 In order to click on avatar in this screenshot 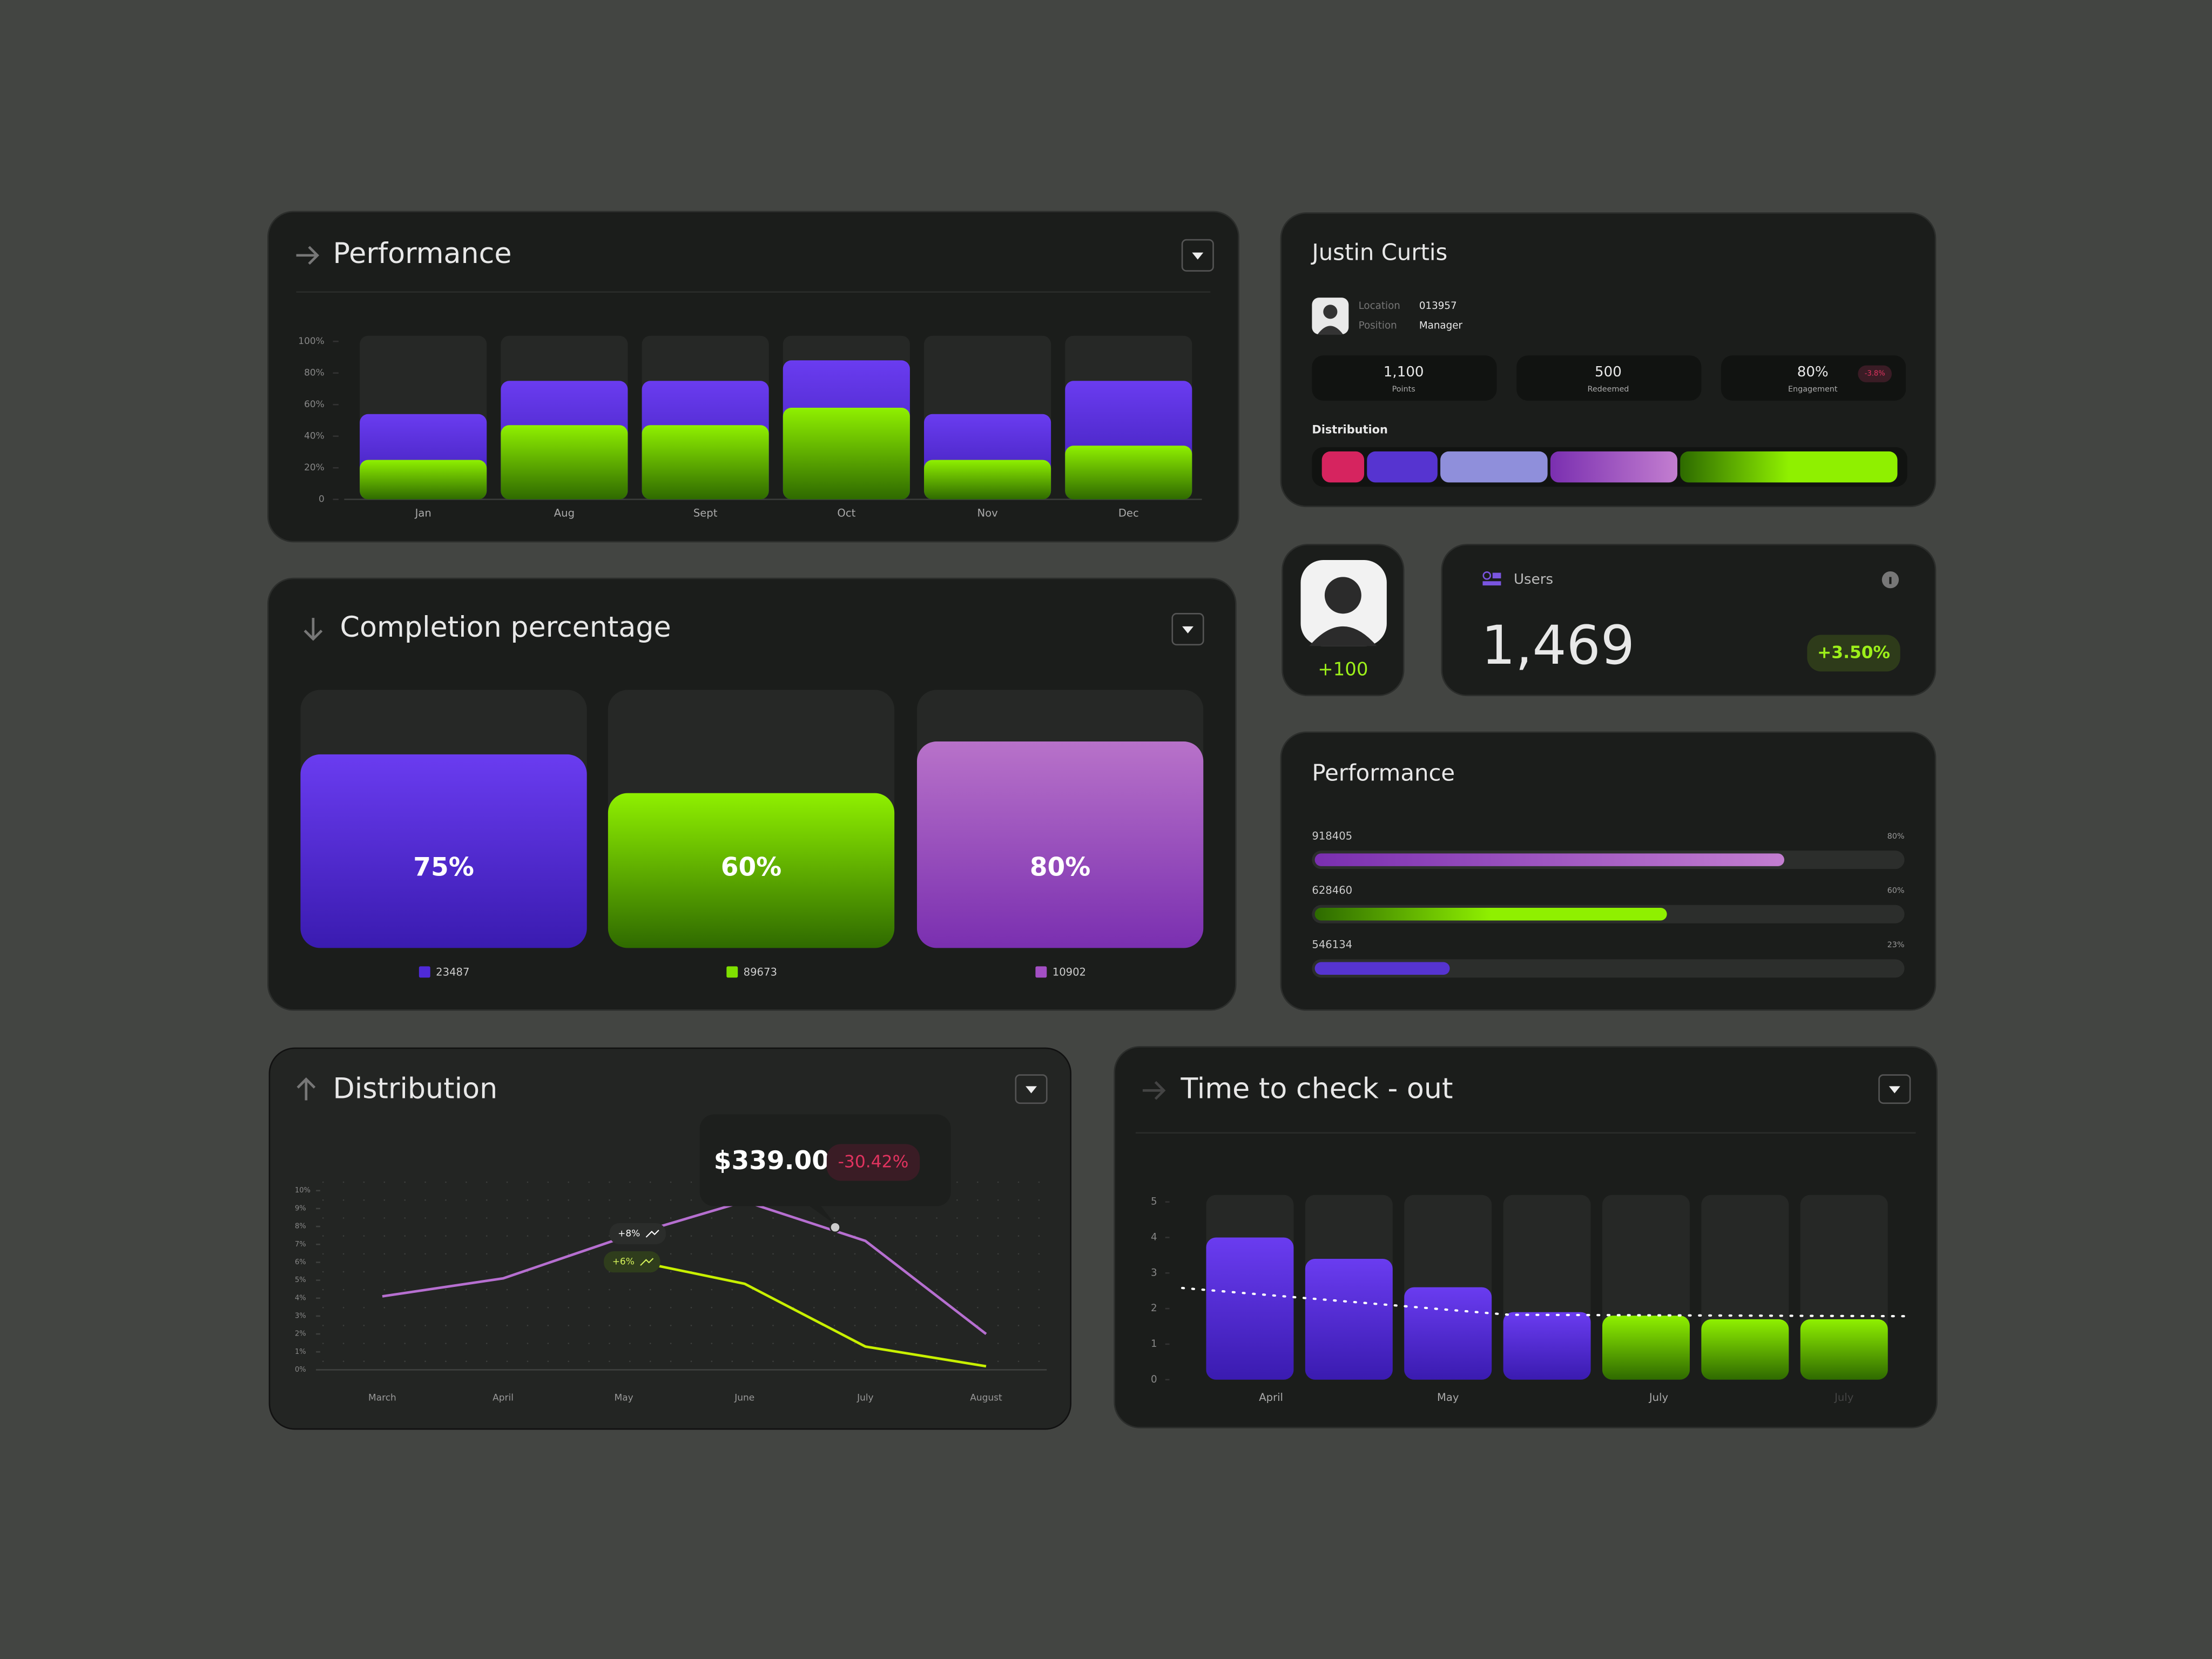, I will do `click(1330, 316)`.